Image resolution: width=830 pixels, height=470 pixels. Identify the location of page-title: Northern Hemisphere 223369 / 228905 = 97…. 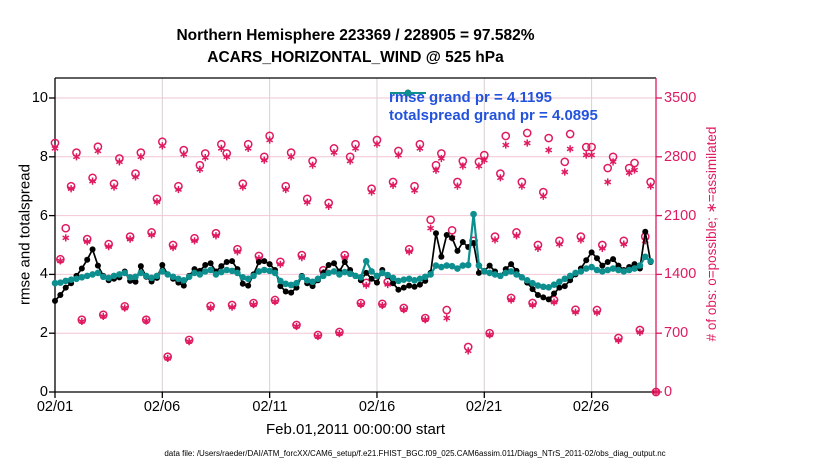
(355, 35).